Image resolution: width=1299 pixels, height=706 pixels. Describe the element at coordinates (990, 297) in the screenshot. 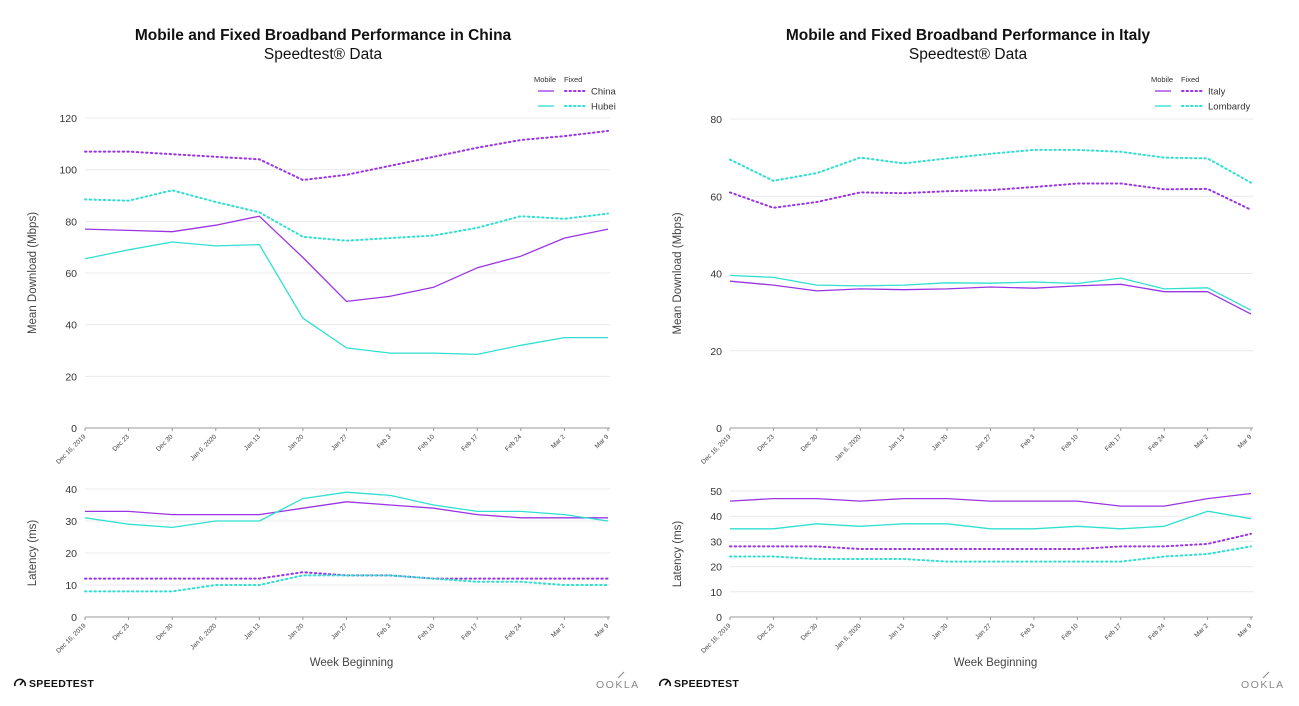

I see `download-series-italy-mobile` at that location.